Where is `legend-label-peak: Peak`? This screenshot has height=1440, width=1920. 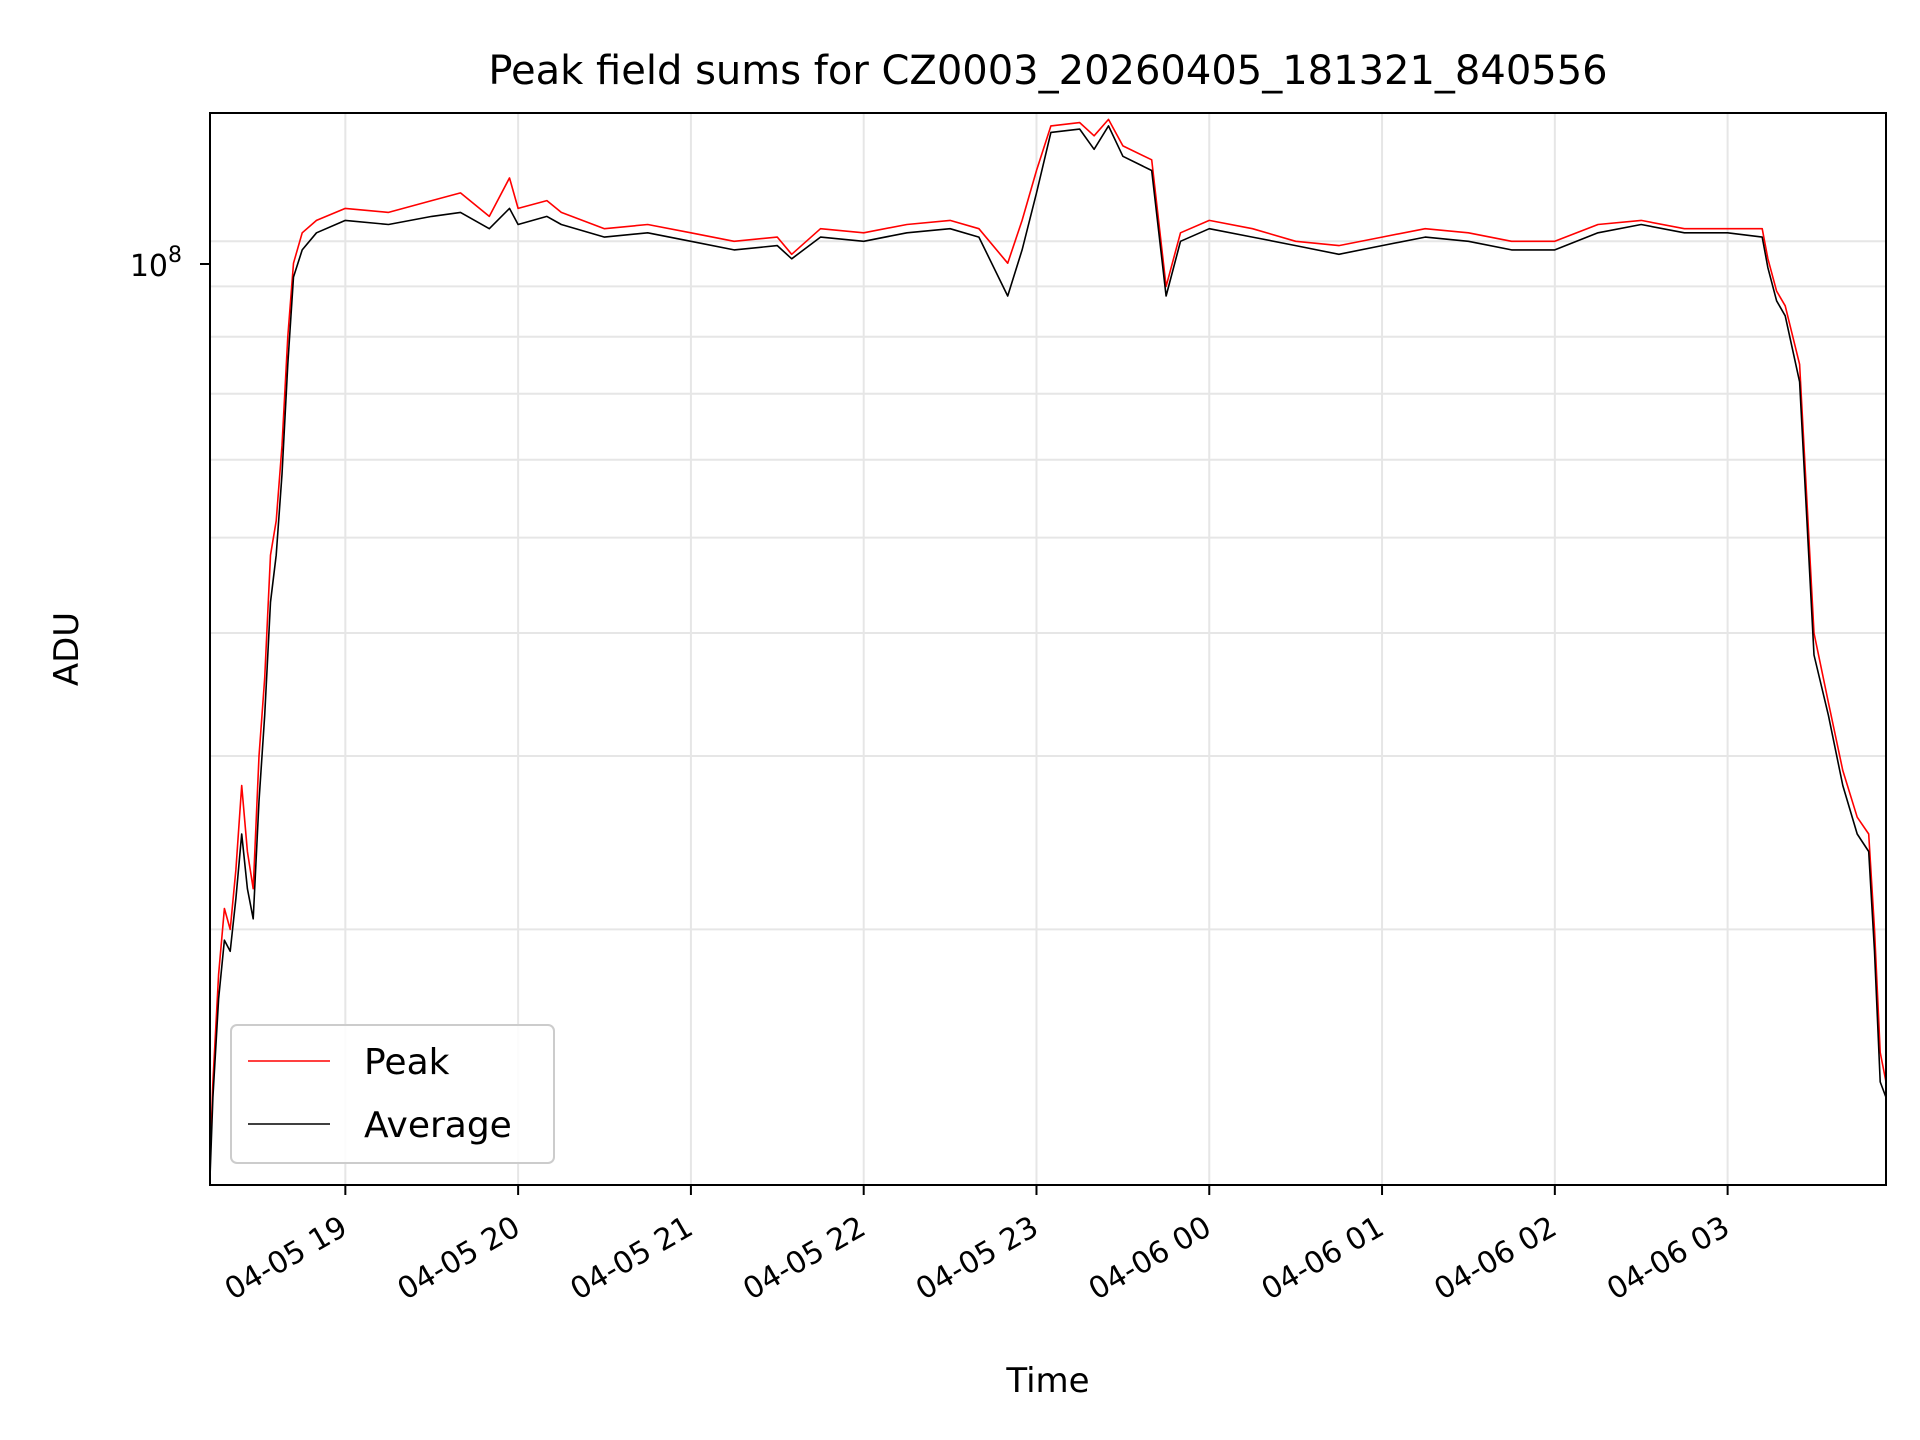 legend-label-peak: Peak is located at coordinates (407, 1062).